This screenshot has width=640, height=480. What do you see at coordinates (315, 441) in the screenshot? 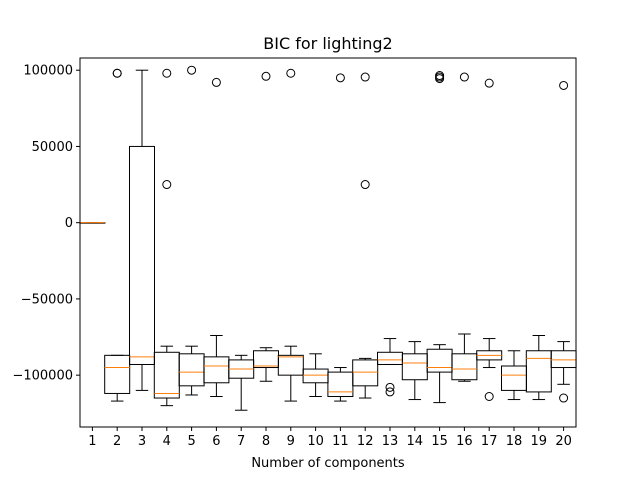
I see `x-tick-label: 10` at bounding box center [315, 441].